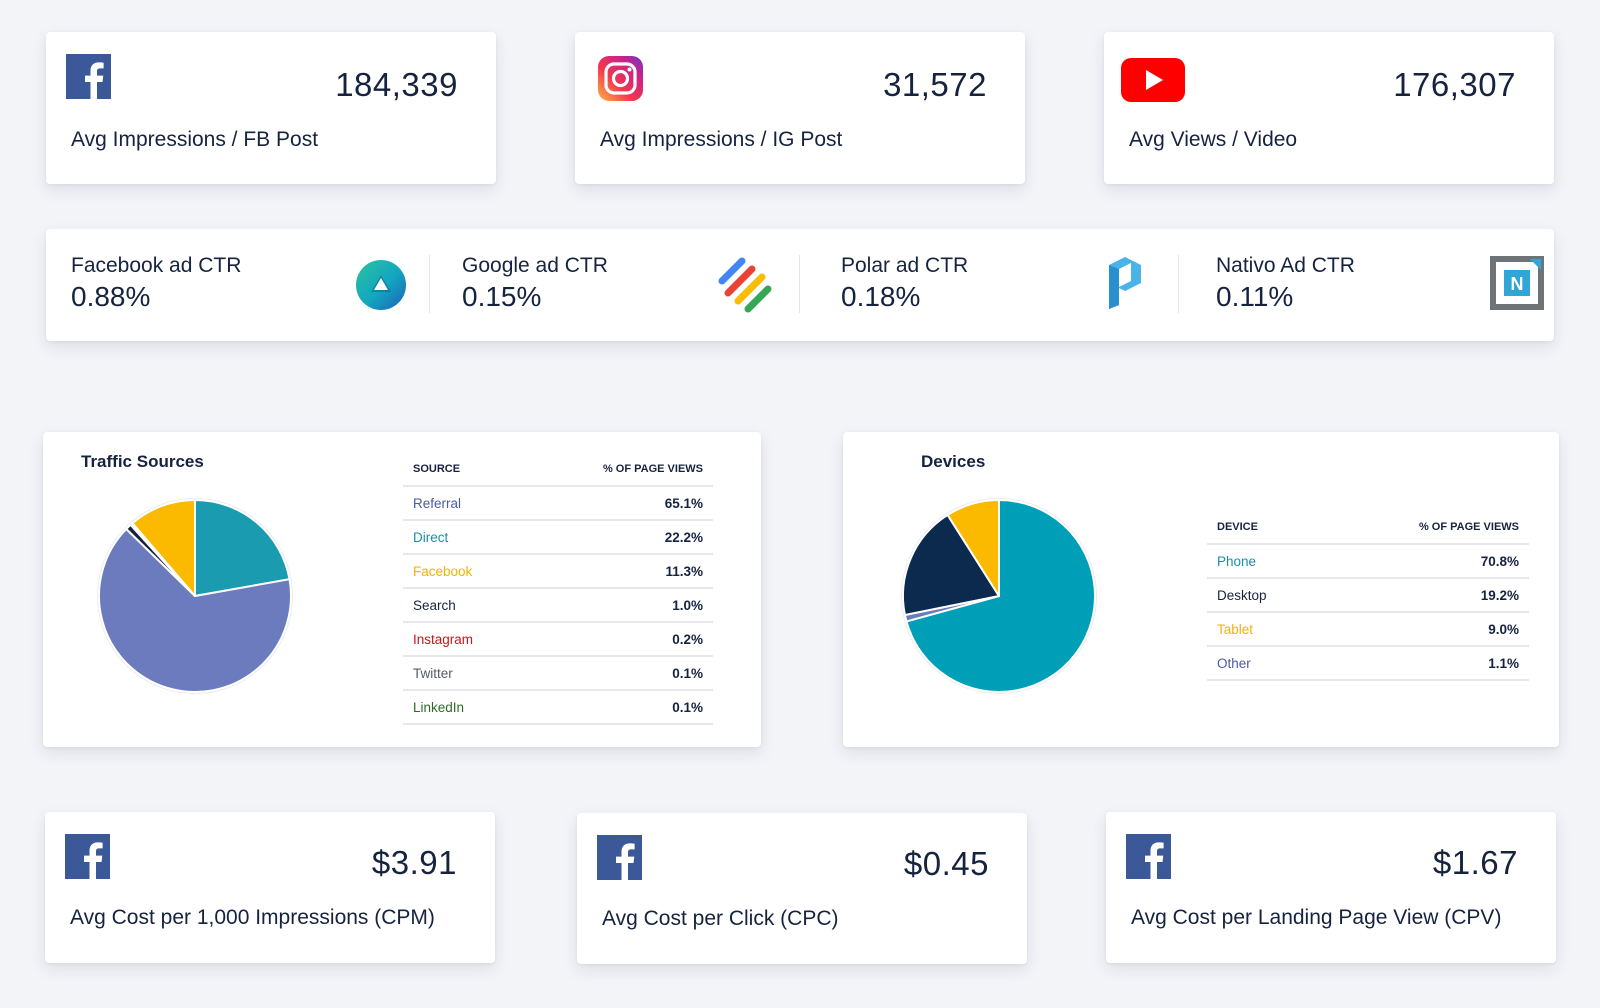 The image size is (1600, 1008). What do you see at coordinates (1427, 629) in the screenshot?
I see `row-value: 9.0%` at bounding box center [1427, 629].